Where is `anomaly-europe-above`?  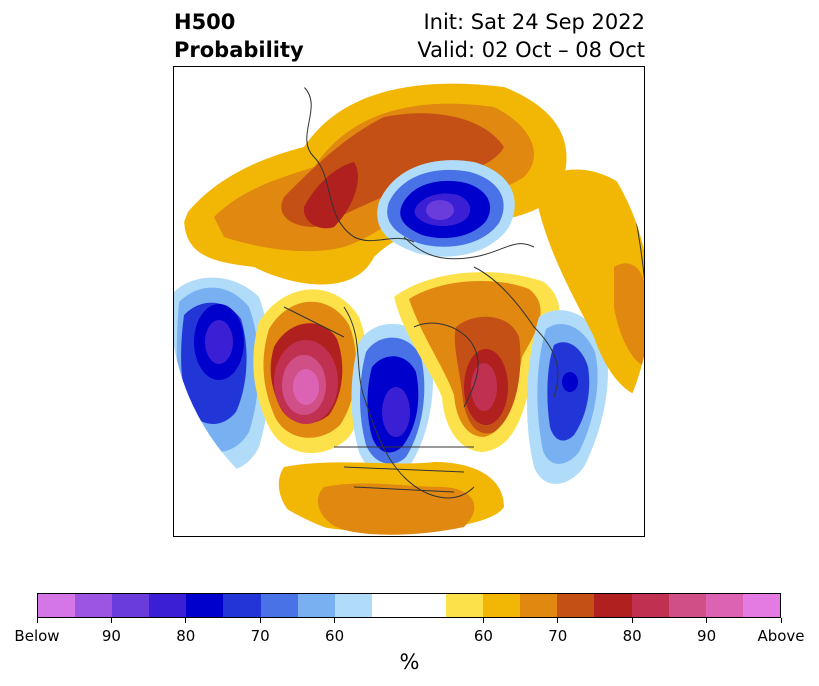 anomaly-europe-above is located at coordinates (375, 184).